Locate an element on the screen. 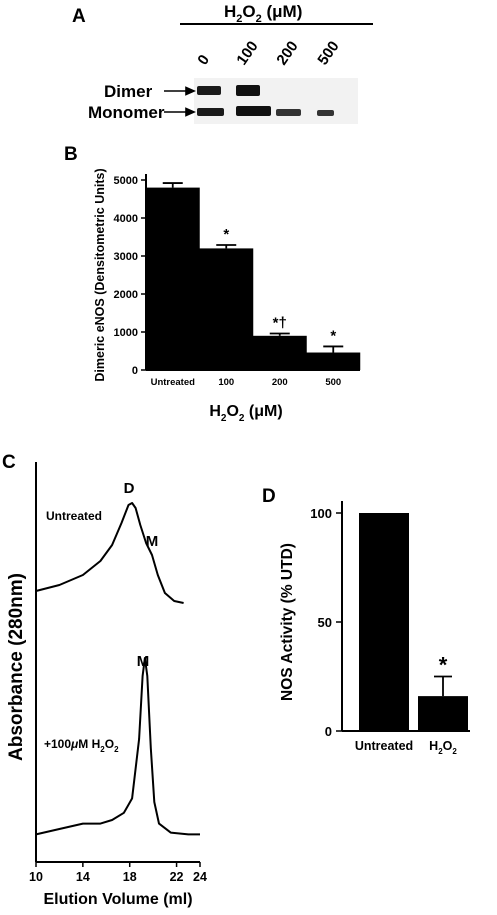  c-trace-untreated is located at coordinates (109, 553).